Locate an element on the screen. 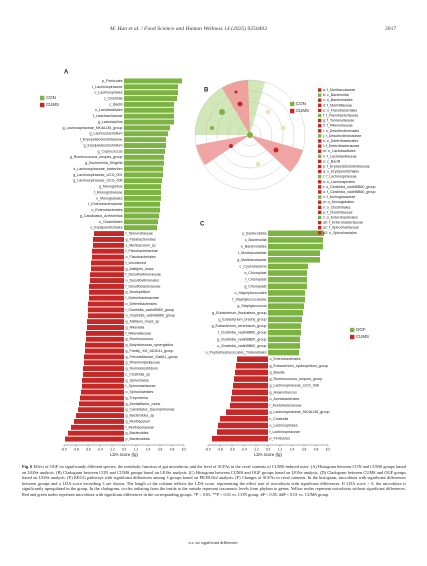  feature-label: f_Flavobacteriaceae is located at coordinates (141, 251).